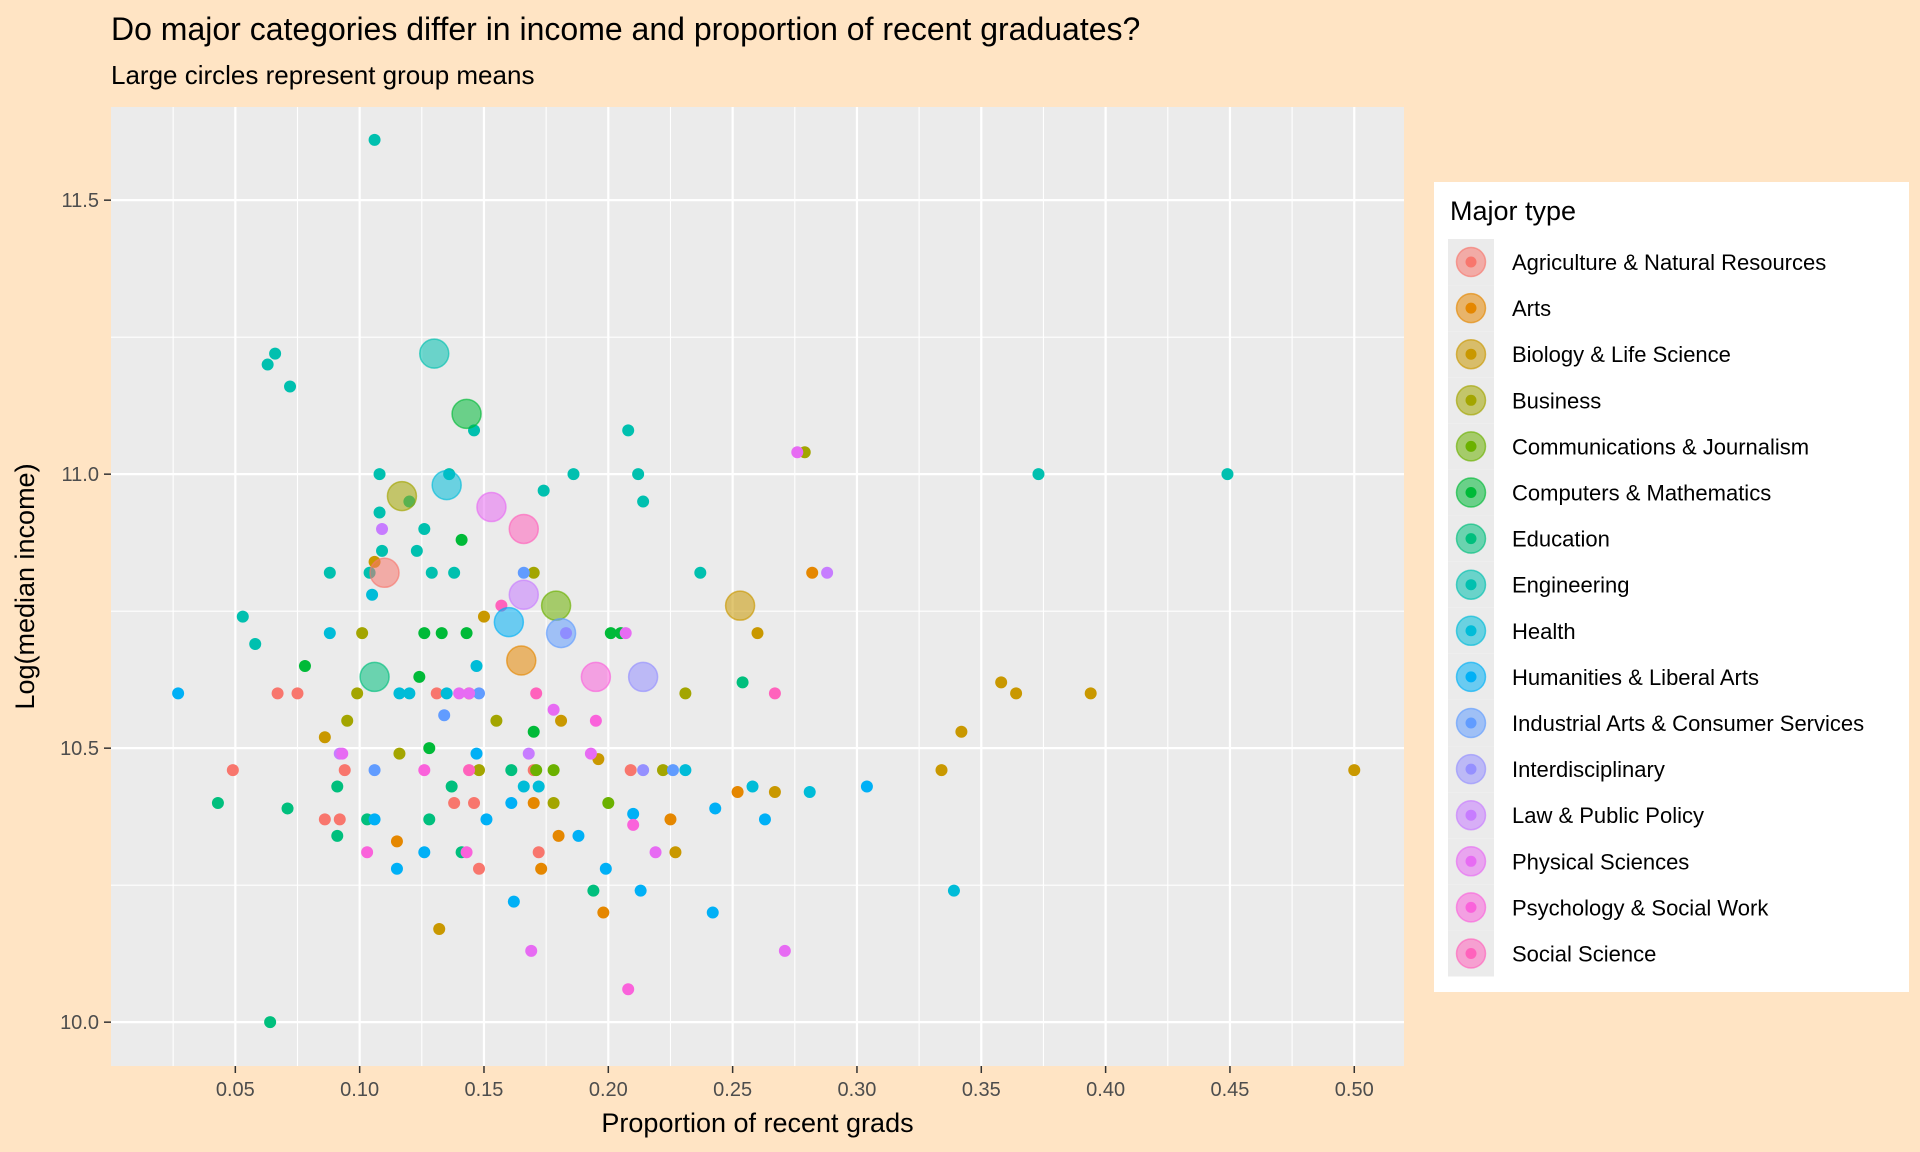  I want to click on group-means, so click(557, 515).